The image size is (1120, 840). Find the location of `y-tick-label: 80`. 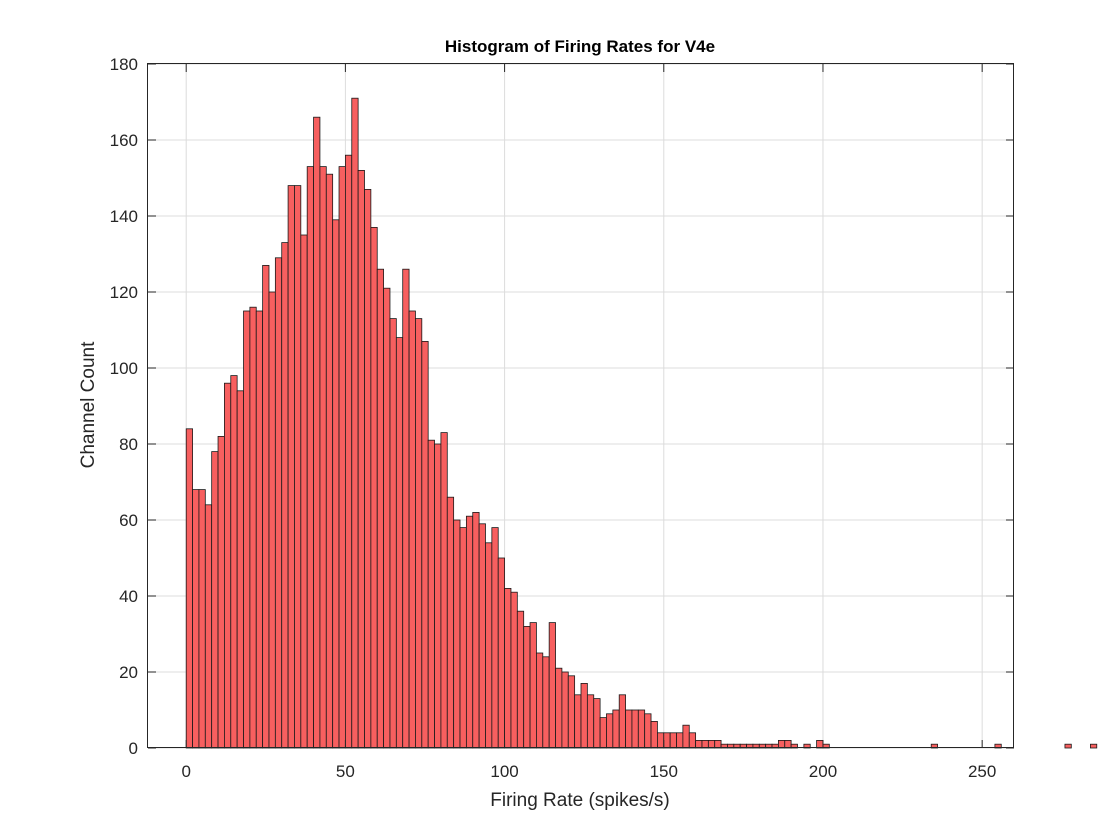

y-tick-label: 80 is located at coordinates (128, 444).